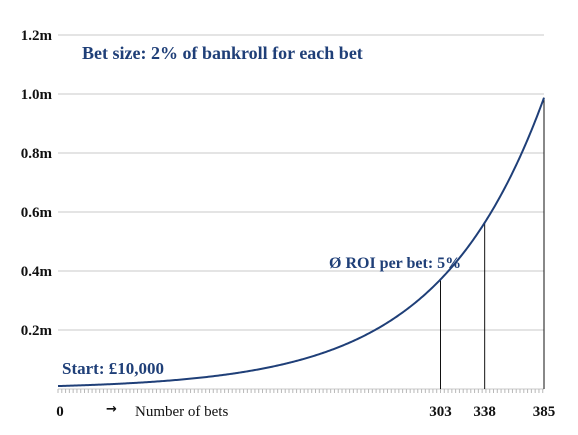  What do you see at coordinates (60, 412) in the screenshot?
I see `x-tick-label: 0` at bounding box center [60, 412].